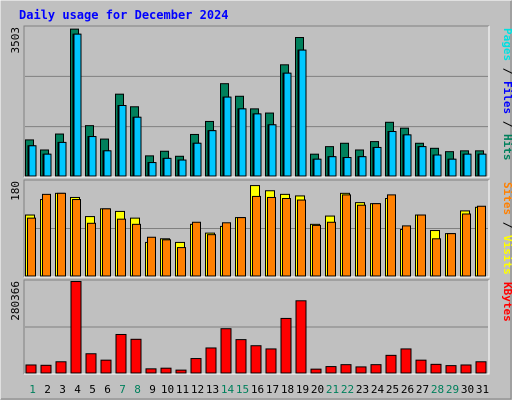 Image resolution: width=512 pixels, height=400 pixels. Describe the element at coordinates (212, 389) in the screenshot. I see `x-tick-label: 13` at that location.